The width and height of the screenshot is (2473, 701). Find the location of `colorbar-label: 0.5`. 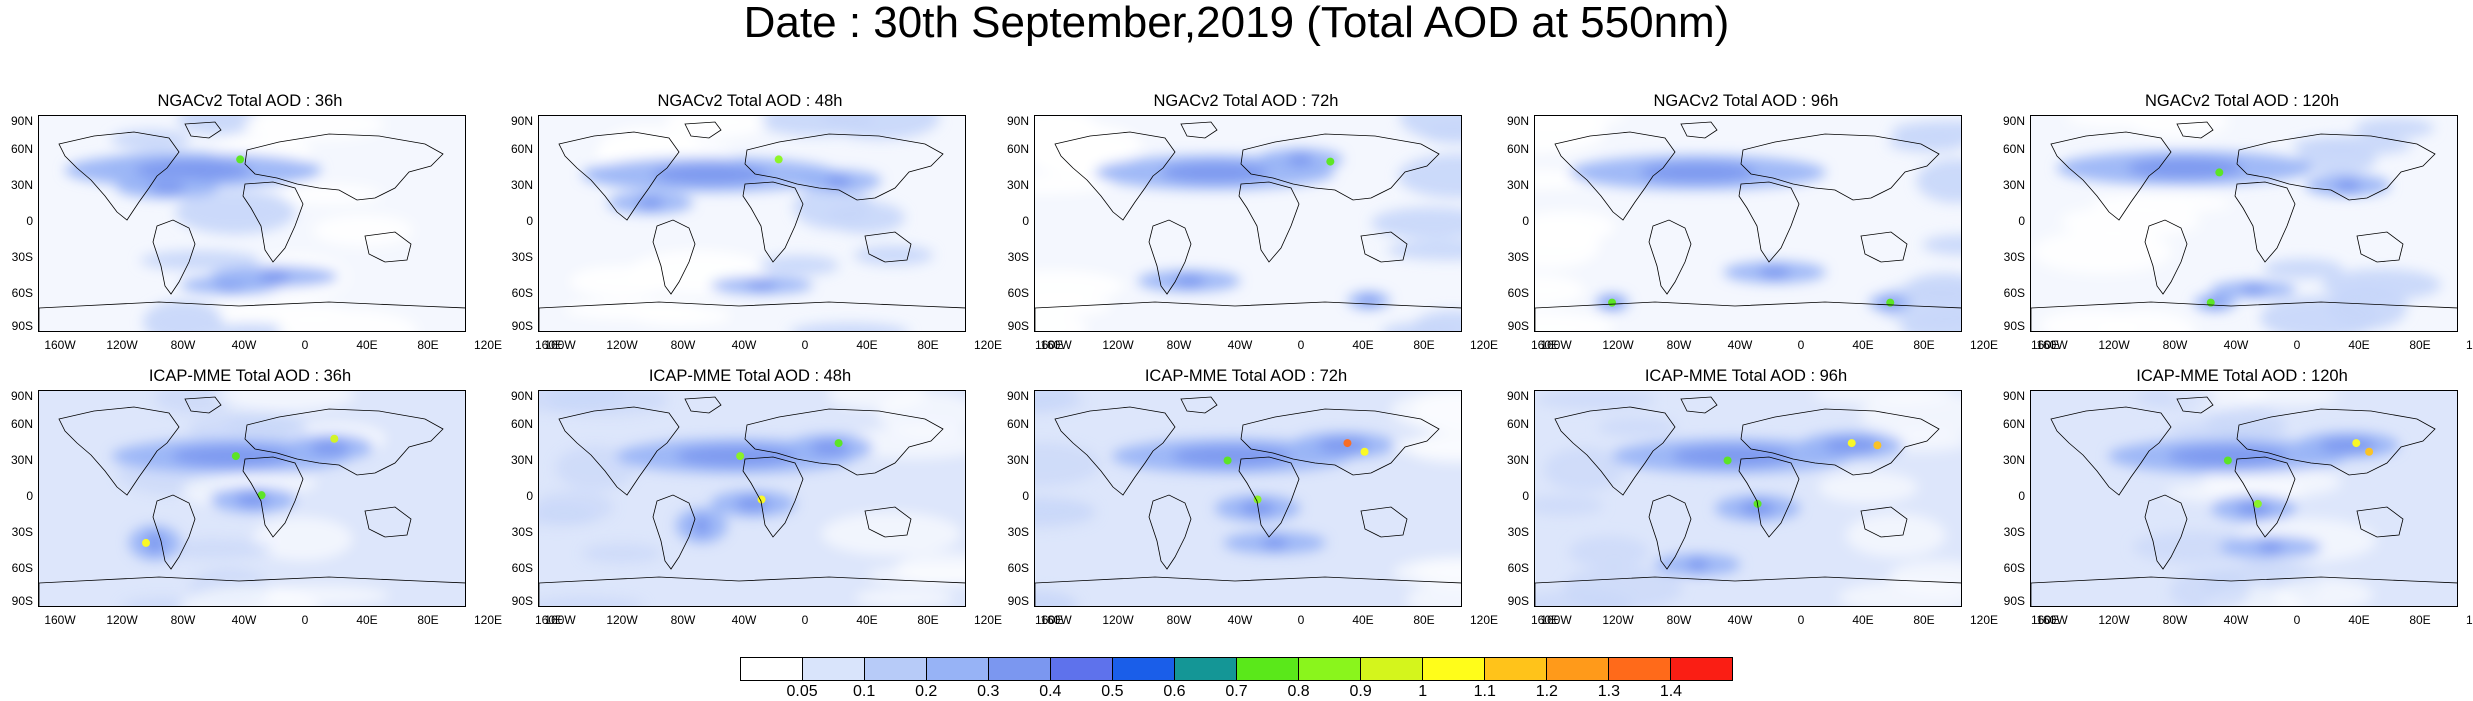

colorbar-label: 0.5 is located at coordinates (1112, 691).